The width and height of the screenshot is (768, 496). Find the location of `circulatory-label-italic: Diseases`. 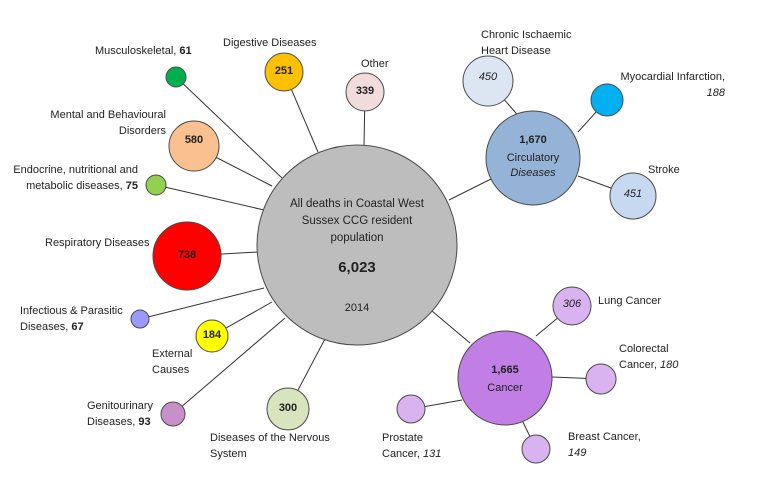

circulatory-label-italic: Diseases is located at coordinates (533, 173).